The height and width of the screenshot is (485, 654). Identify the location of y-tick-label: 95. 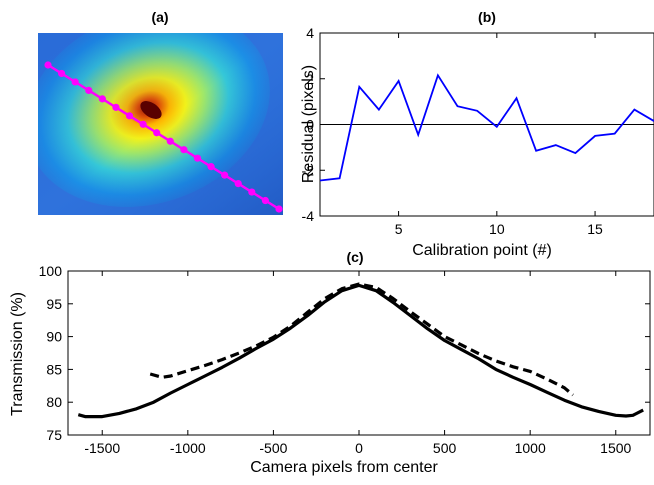
(54, 304).